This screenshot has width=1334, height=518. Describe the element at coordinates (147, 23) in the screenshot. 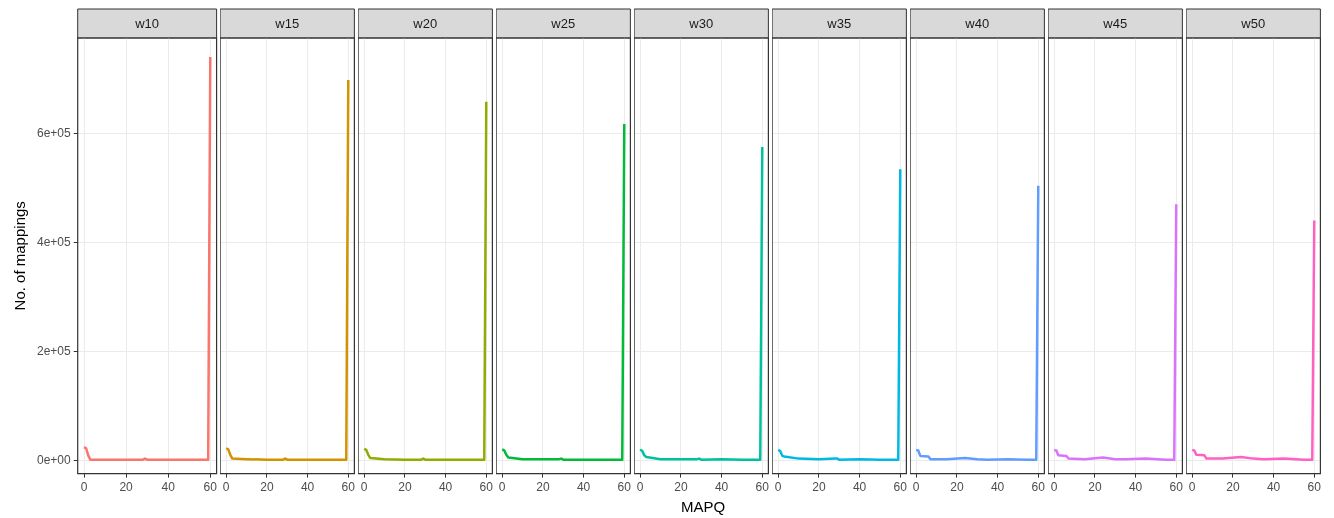

I see `chart-title: w10` at that location.